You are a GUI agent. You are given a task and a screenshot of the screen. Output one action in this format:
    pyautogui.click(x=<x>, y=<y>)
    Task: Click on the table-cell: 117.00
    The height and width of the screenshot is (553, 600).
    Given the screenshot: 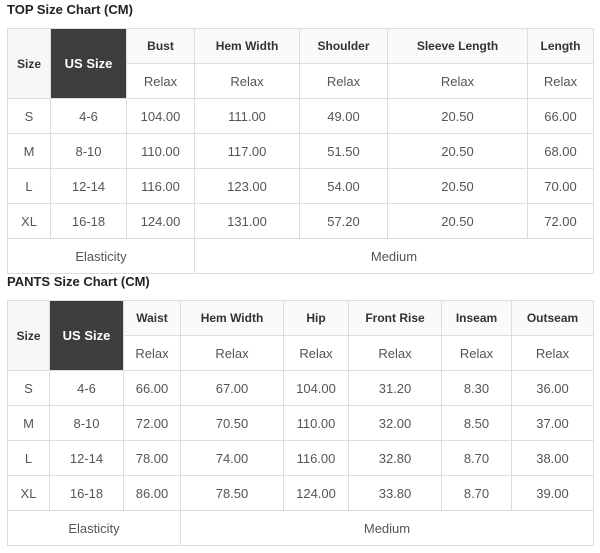 What is the action you would take?
    pyautogui.click(x=247, y=151)
    